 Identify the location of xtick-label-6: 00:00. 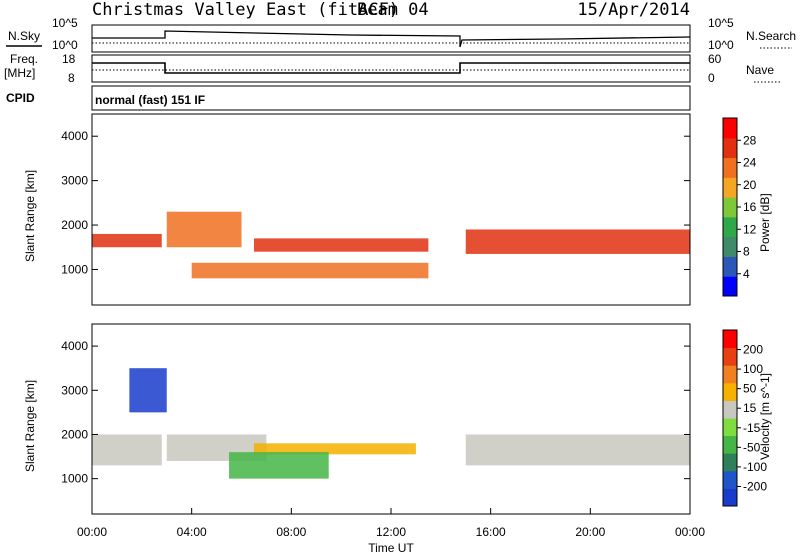
(690, 532).